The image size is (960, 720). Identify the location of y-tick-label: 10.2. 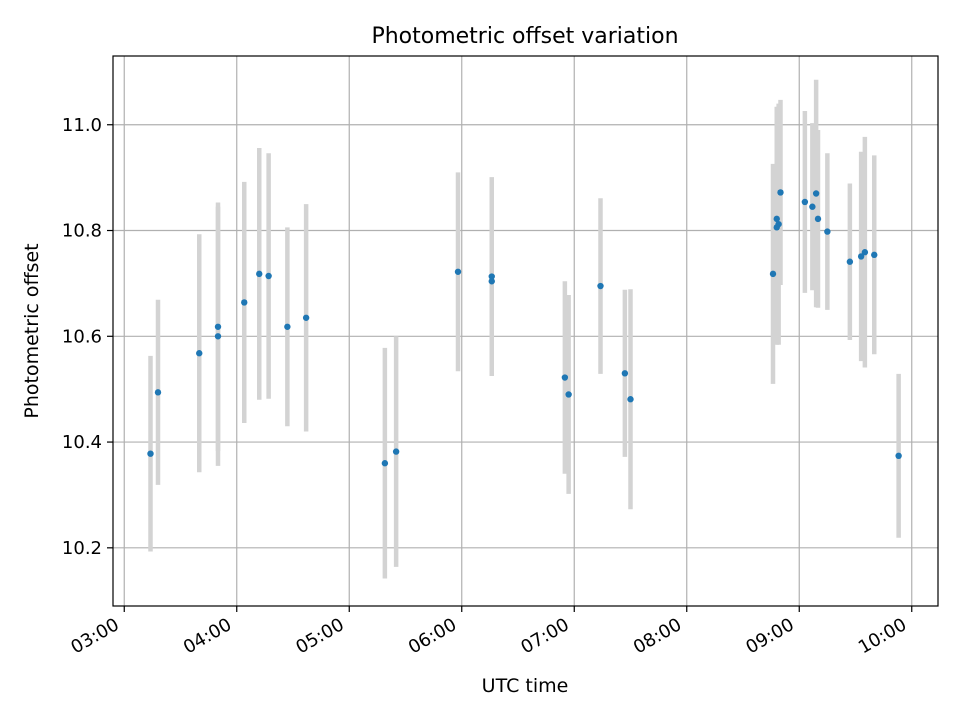
(82, 548).